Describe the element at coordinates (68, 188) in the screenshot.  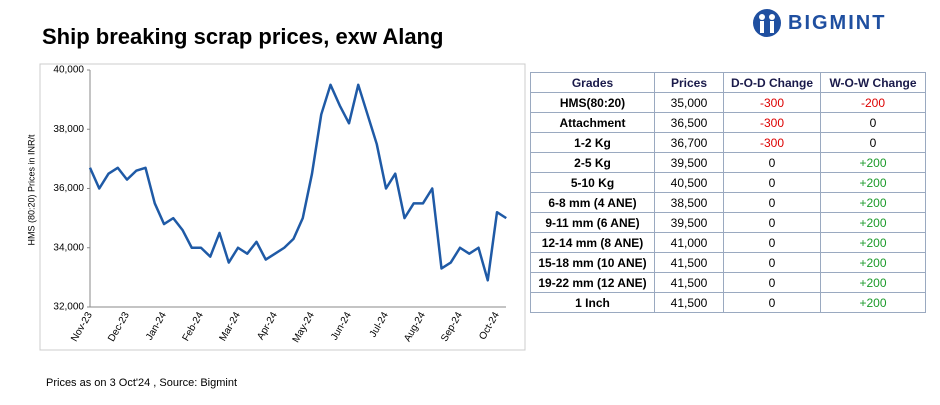
I see `y-tick-label: 36,000` at that location.